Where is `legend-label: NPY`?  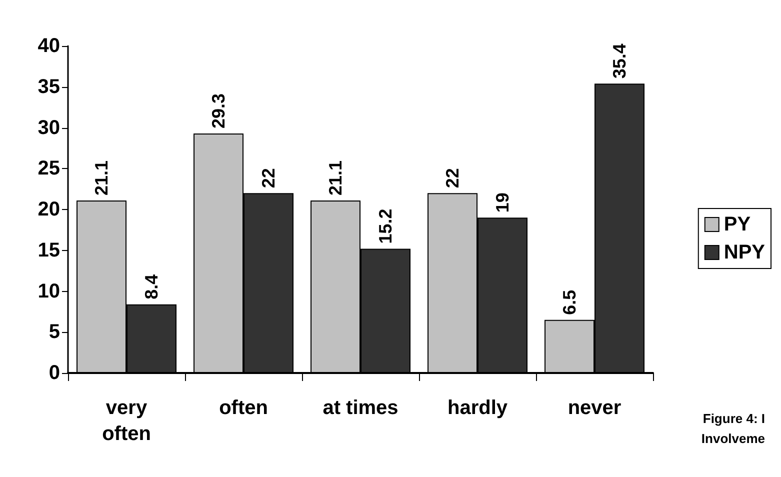 legend-label: NPY is located at coordinates (745, 253).